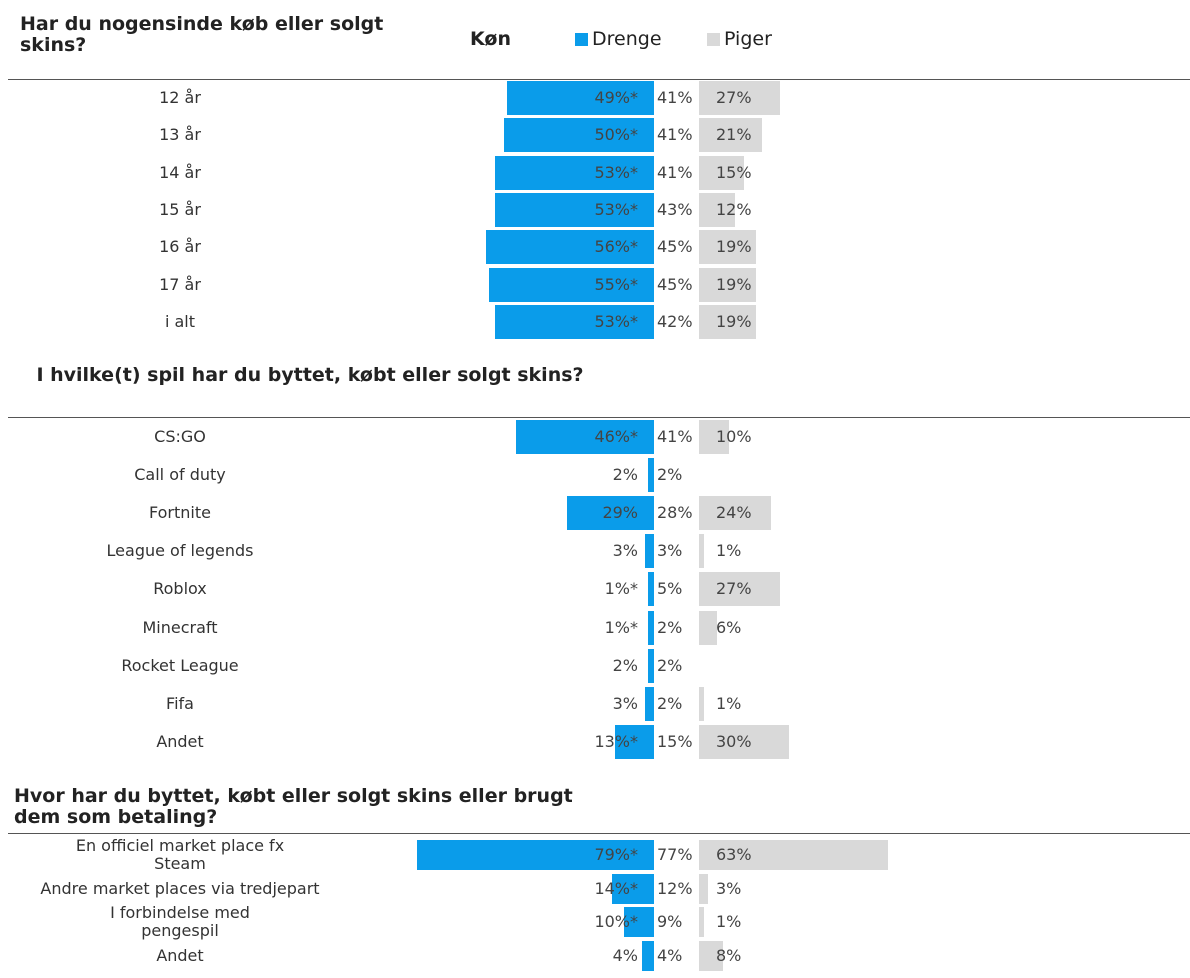  I want to click on value-label-piger: 63%, so click(734, 854).